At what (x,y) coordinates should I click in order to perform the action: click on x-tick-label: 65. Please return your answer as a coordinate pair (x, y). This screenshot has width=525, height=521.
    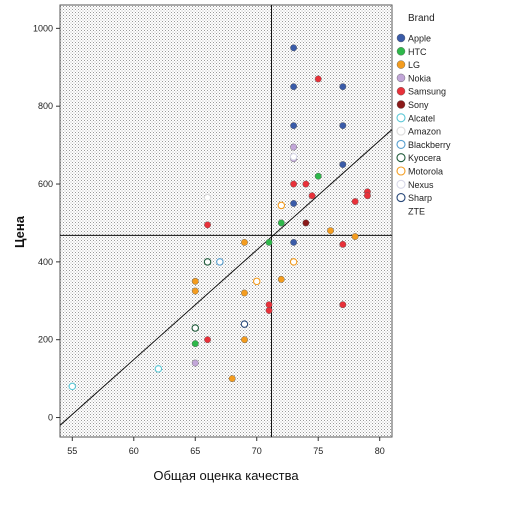
    Looking at the image, I should click on (195, 451).